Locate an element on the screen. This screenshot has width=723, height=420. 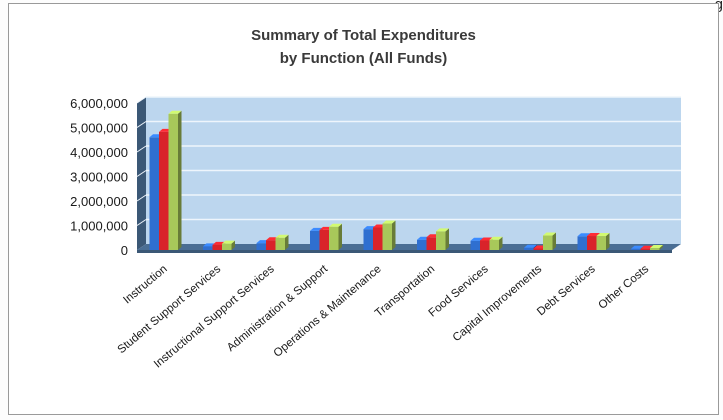
x-category-label: Capital Improvements is located at coordinates (498, 303).